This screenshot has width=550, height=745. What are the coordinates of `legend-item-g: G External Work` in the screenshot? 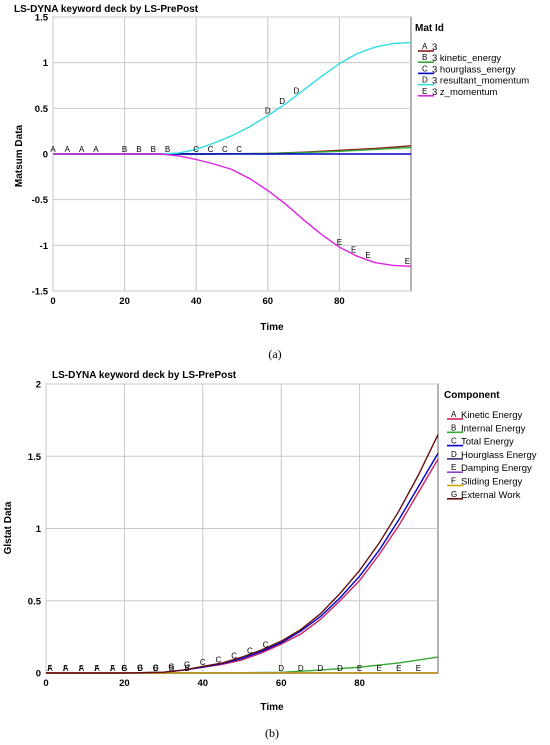 It's located at (484, 495).